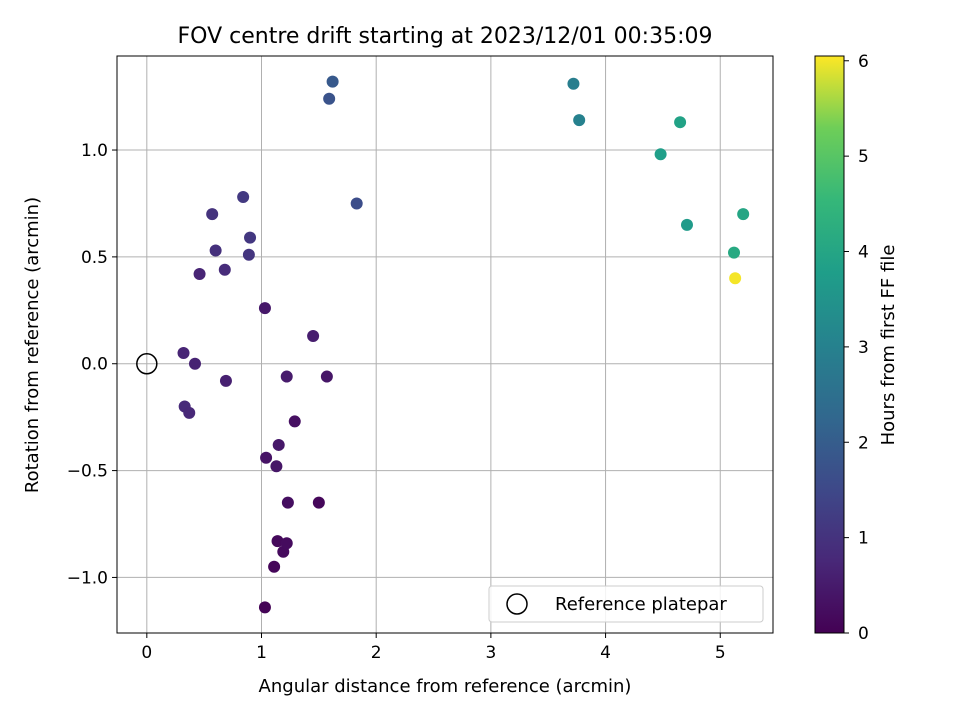  I want to click on x-tick-label: 5, so click(720, 653).